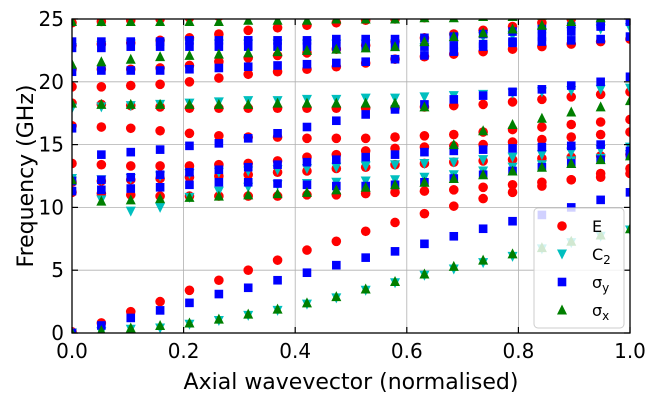 This screenshot has width=664, height=406. What do you see at coordinates (605, 288) in the screenshot?
I see `legend-label-subscript: y` at bounding box center [605, 288].